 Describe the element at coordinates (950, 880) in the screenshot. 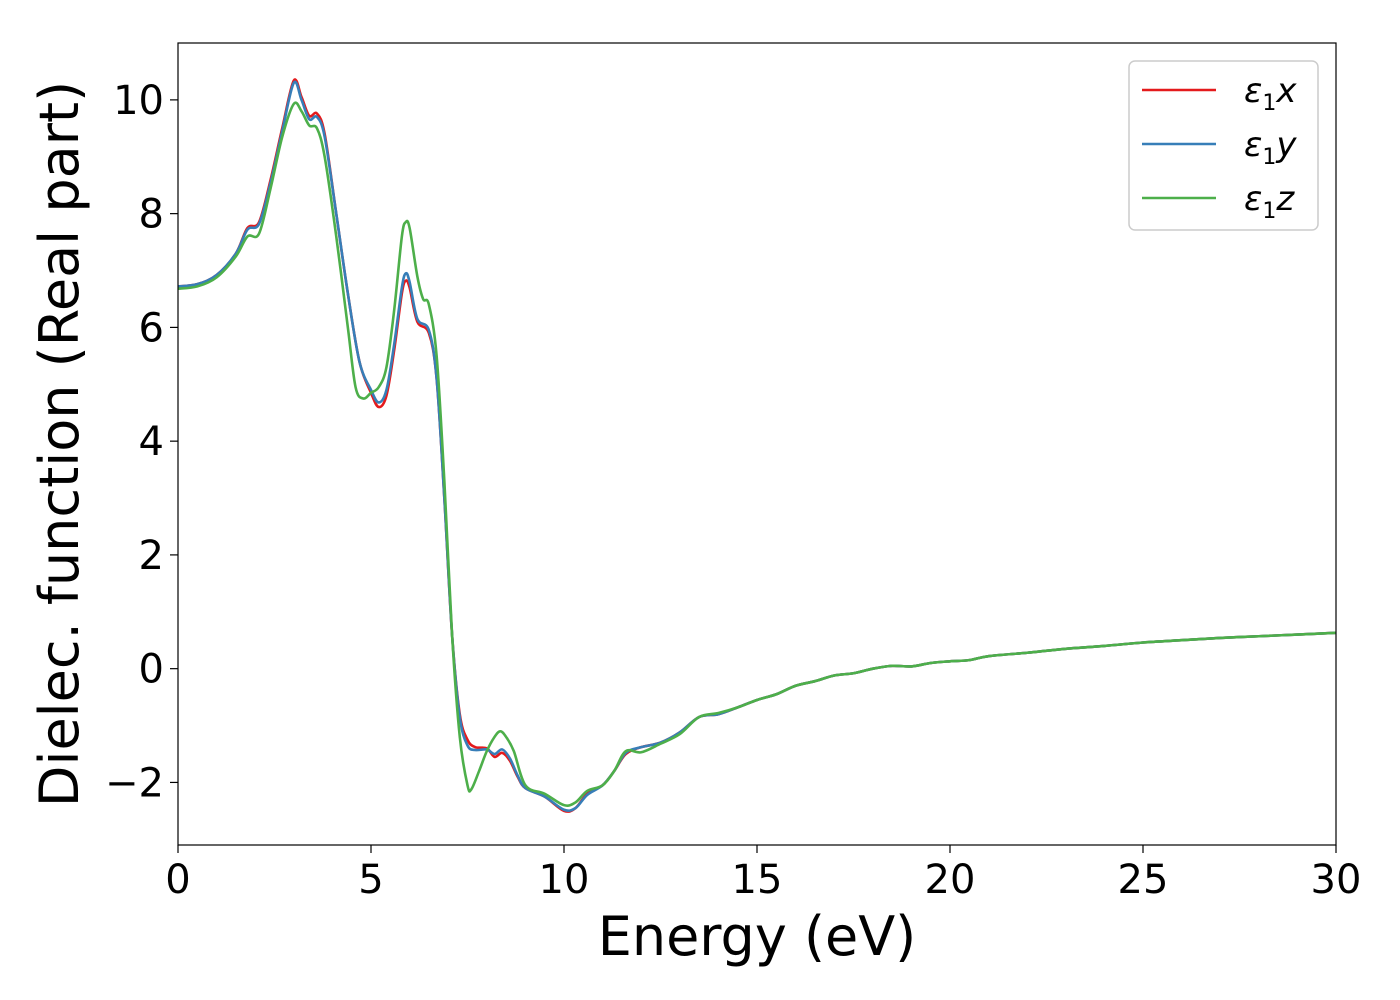

I see `x-tick-label: 20` at that location.